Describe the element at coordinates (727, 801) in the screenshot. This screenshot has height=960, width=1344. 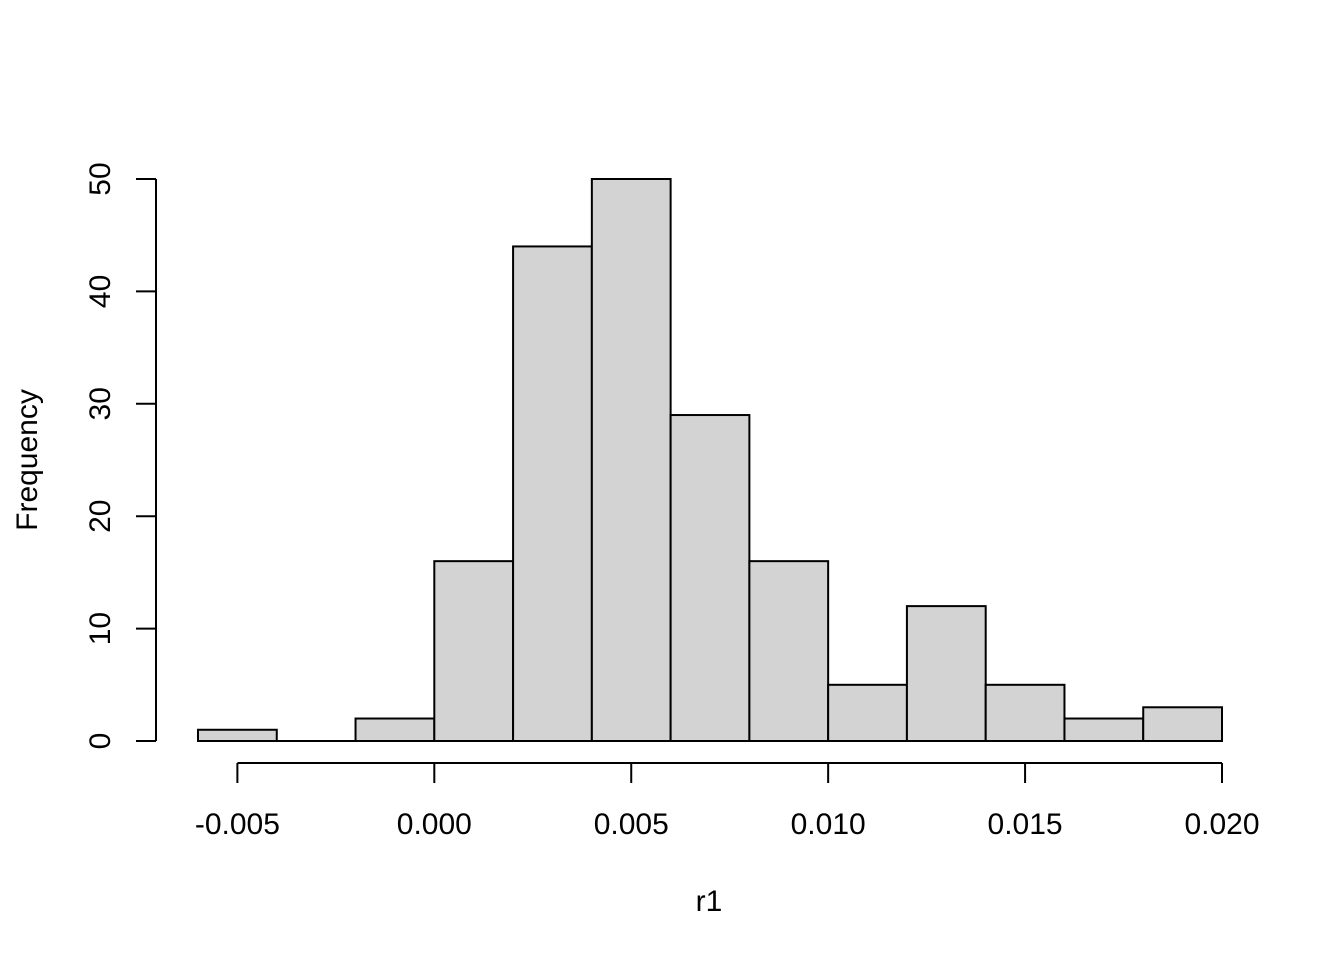
I see `x-axis: -0.005 0.000 0.005 0.010 0.015 0.020` at that location.